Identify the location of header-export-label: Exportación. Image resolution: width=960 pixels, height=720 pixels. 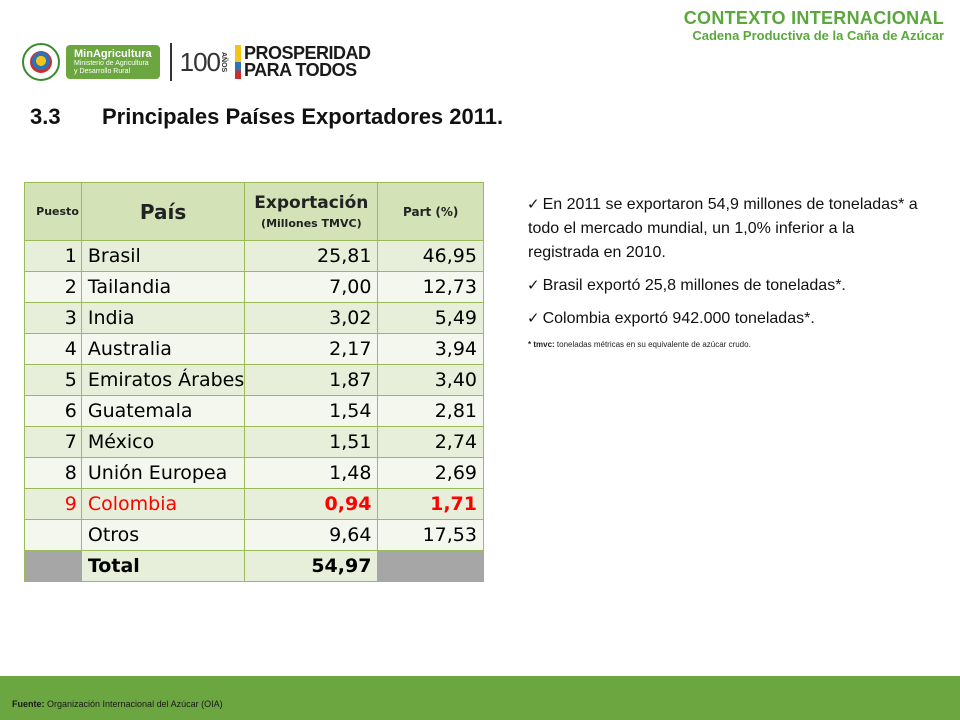
(311, 203).